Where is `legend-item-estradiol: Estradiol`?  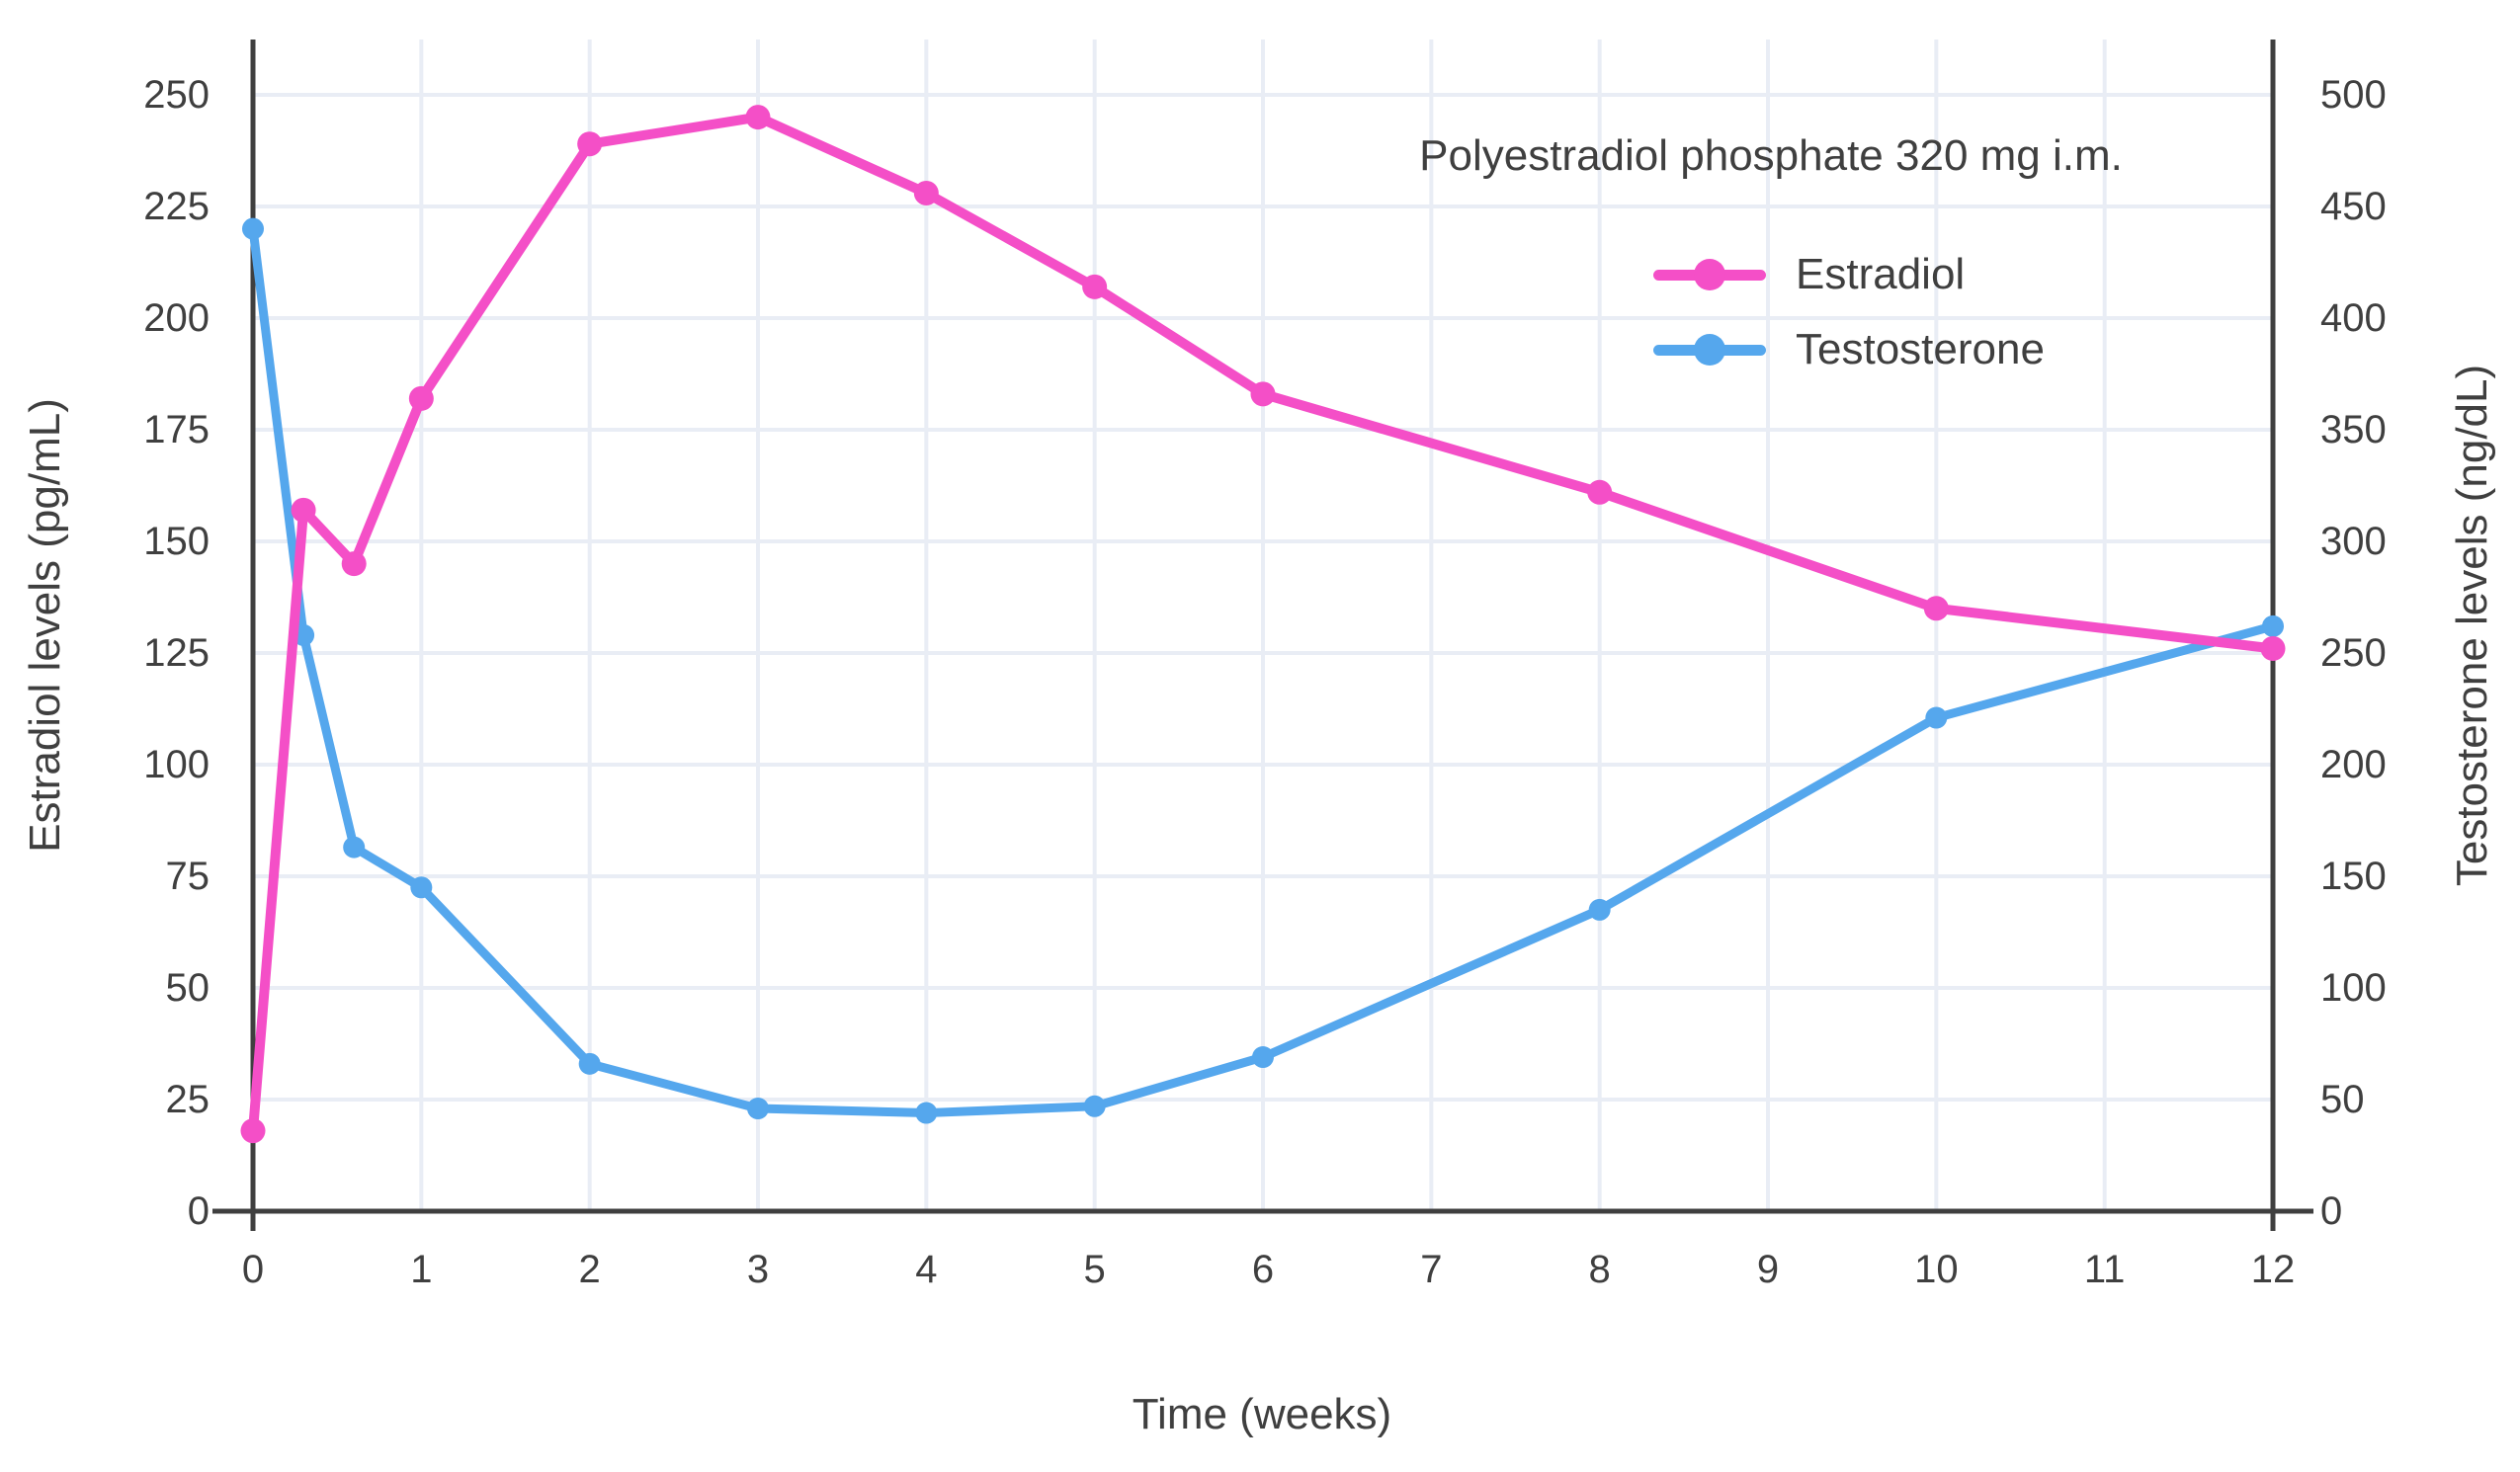 legend-item-estradiol: Estradiol is located at coordinates (1849, 274).